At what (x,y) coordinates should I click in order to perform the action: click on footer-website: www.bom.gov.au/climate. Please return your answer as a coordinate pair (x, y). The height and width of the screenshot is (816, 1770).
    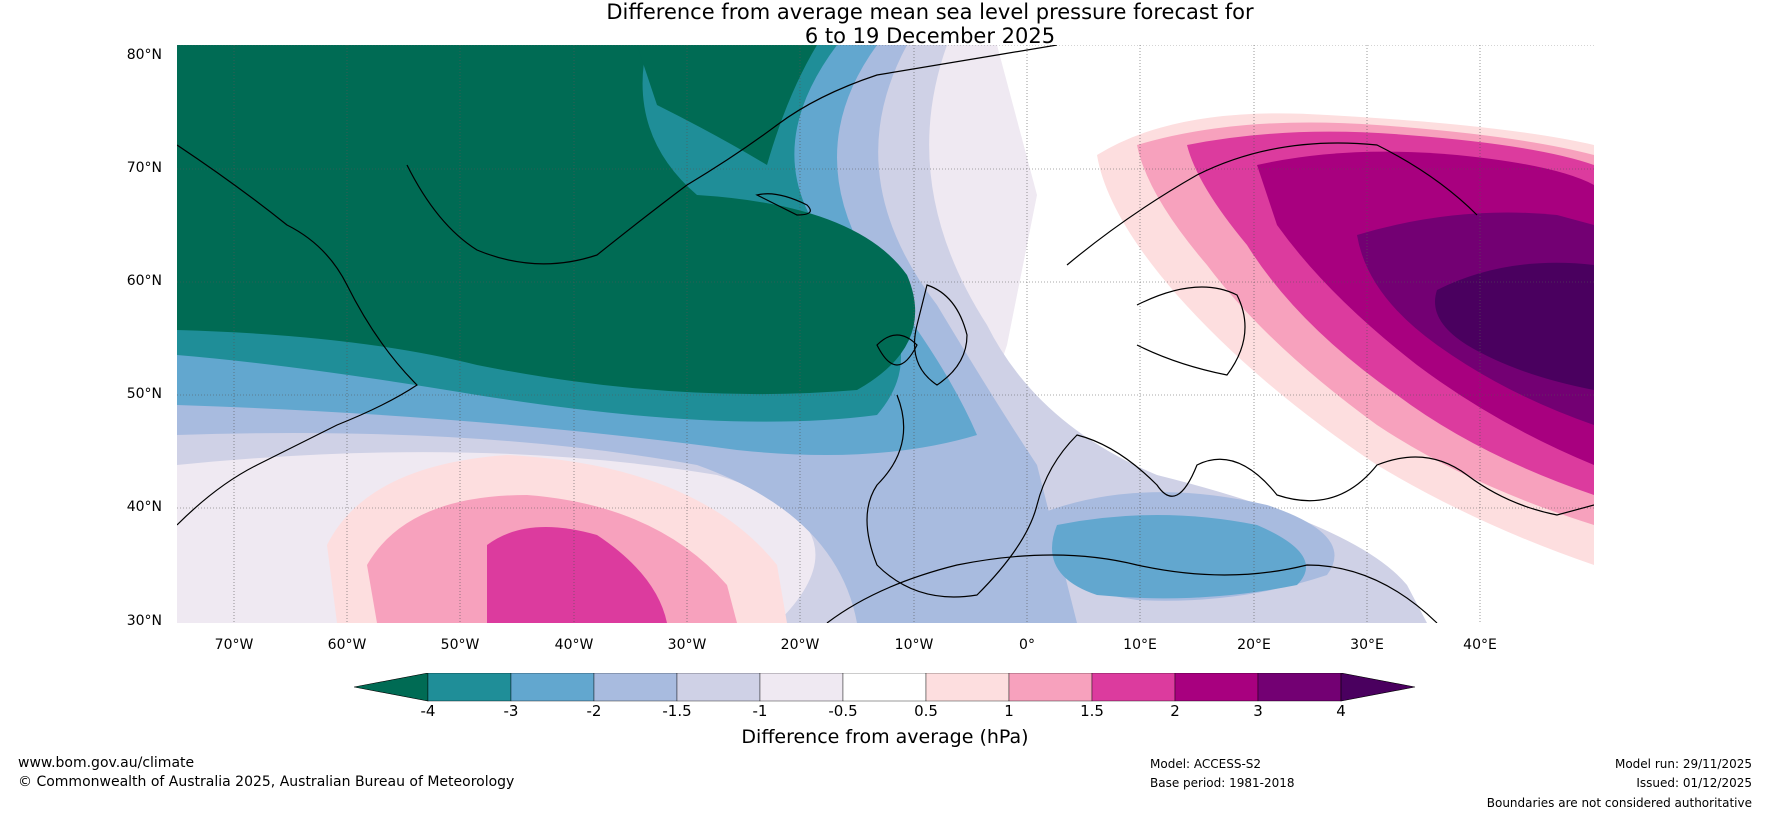
    Looking at the image, I should click on (106, 763).